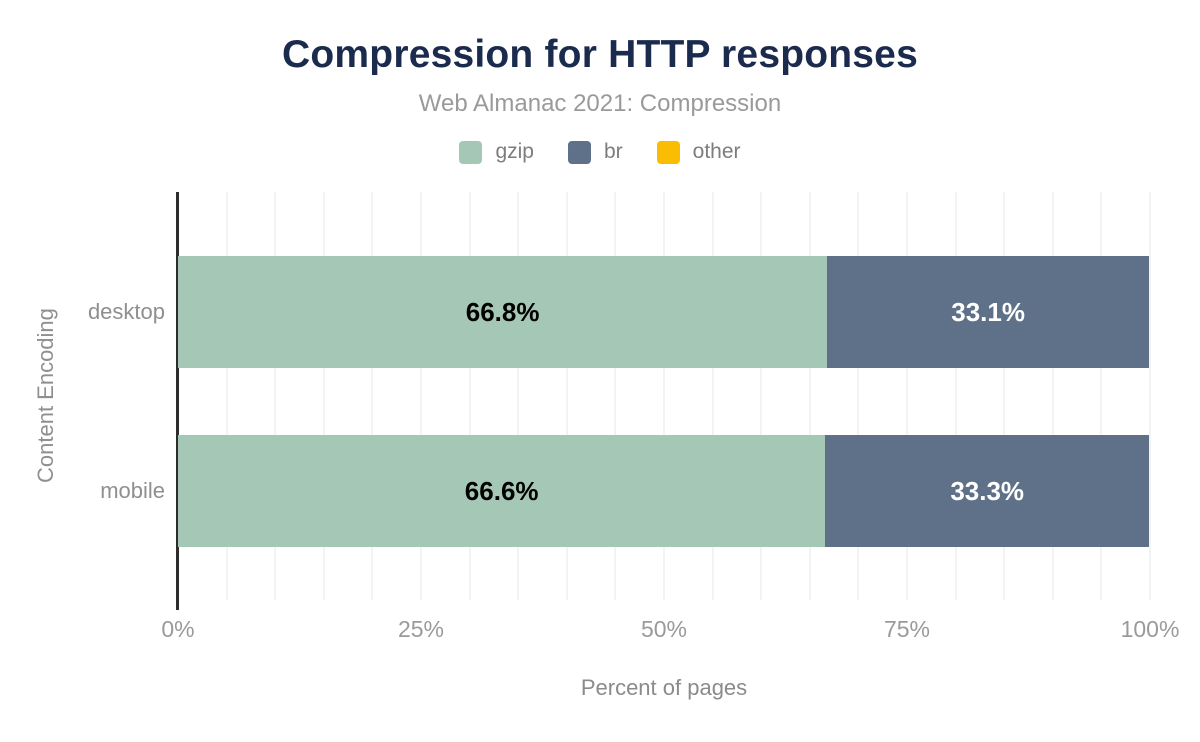 Image resolution: width=1200 pixels, height=742 pixels. I want to click on chart-legend: gzip br other, so click(600, 152).